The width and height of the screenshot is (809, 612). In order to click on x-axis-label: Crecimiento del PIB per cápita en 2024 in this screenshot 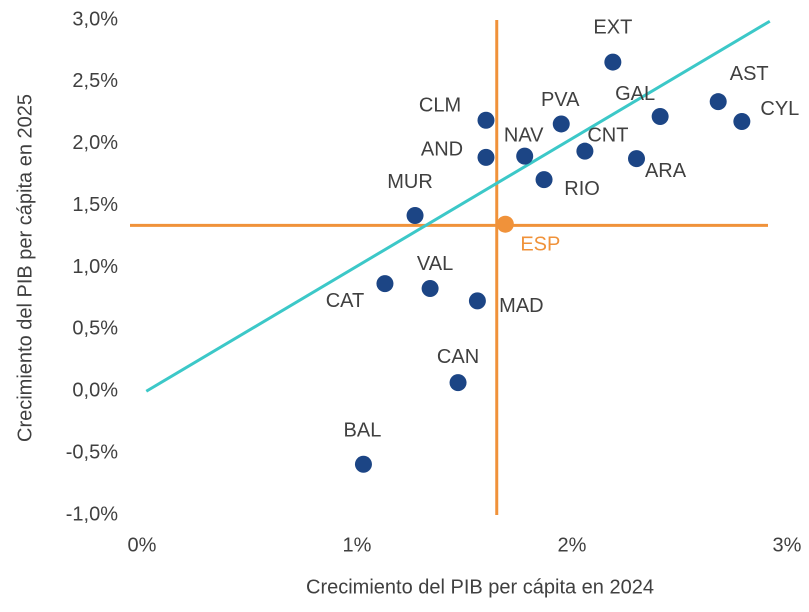, I will do `click(480, 587)`.